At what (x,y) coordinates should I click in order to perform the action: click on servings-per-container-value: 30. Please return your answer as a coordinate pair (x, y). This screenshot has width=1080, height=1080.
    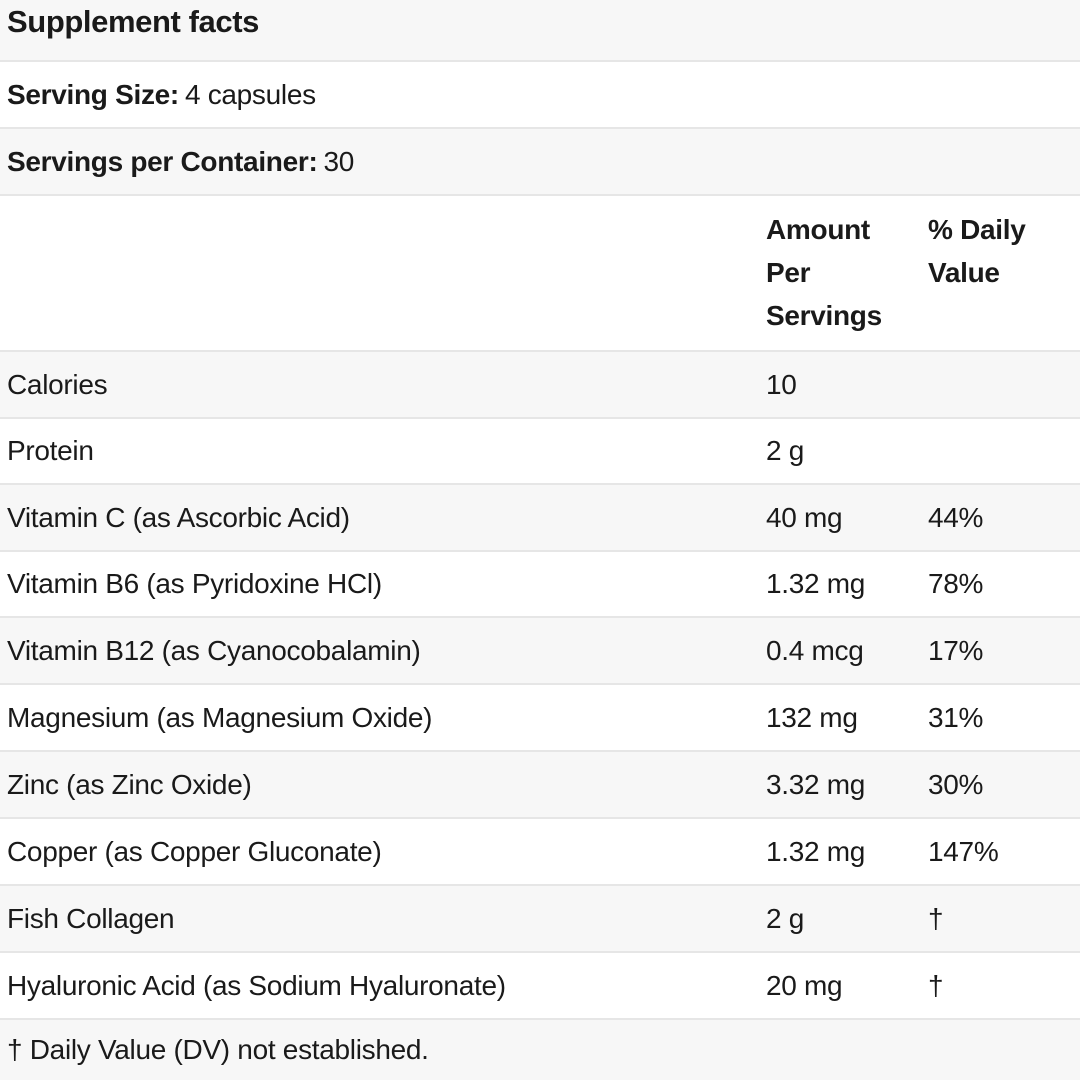
    Looking at the image, I should click on (339, 161).